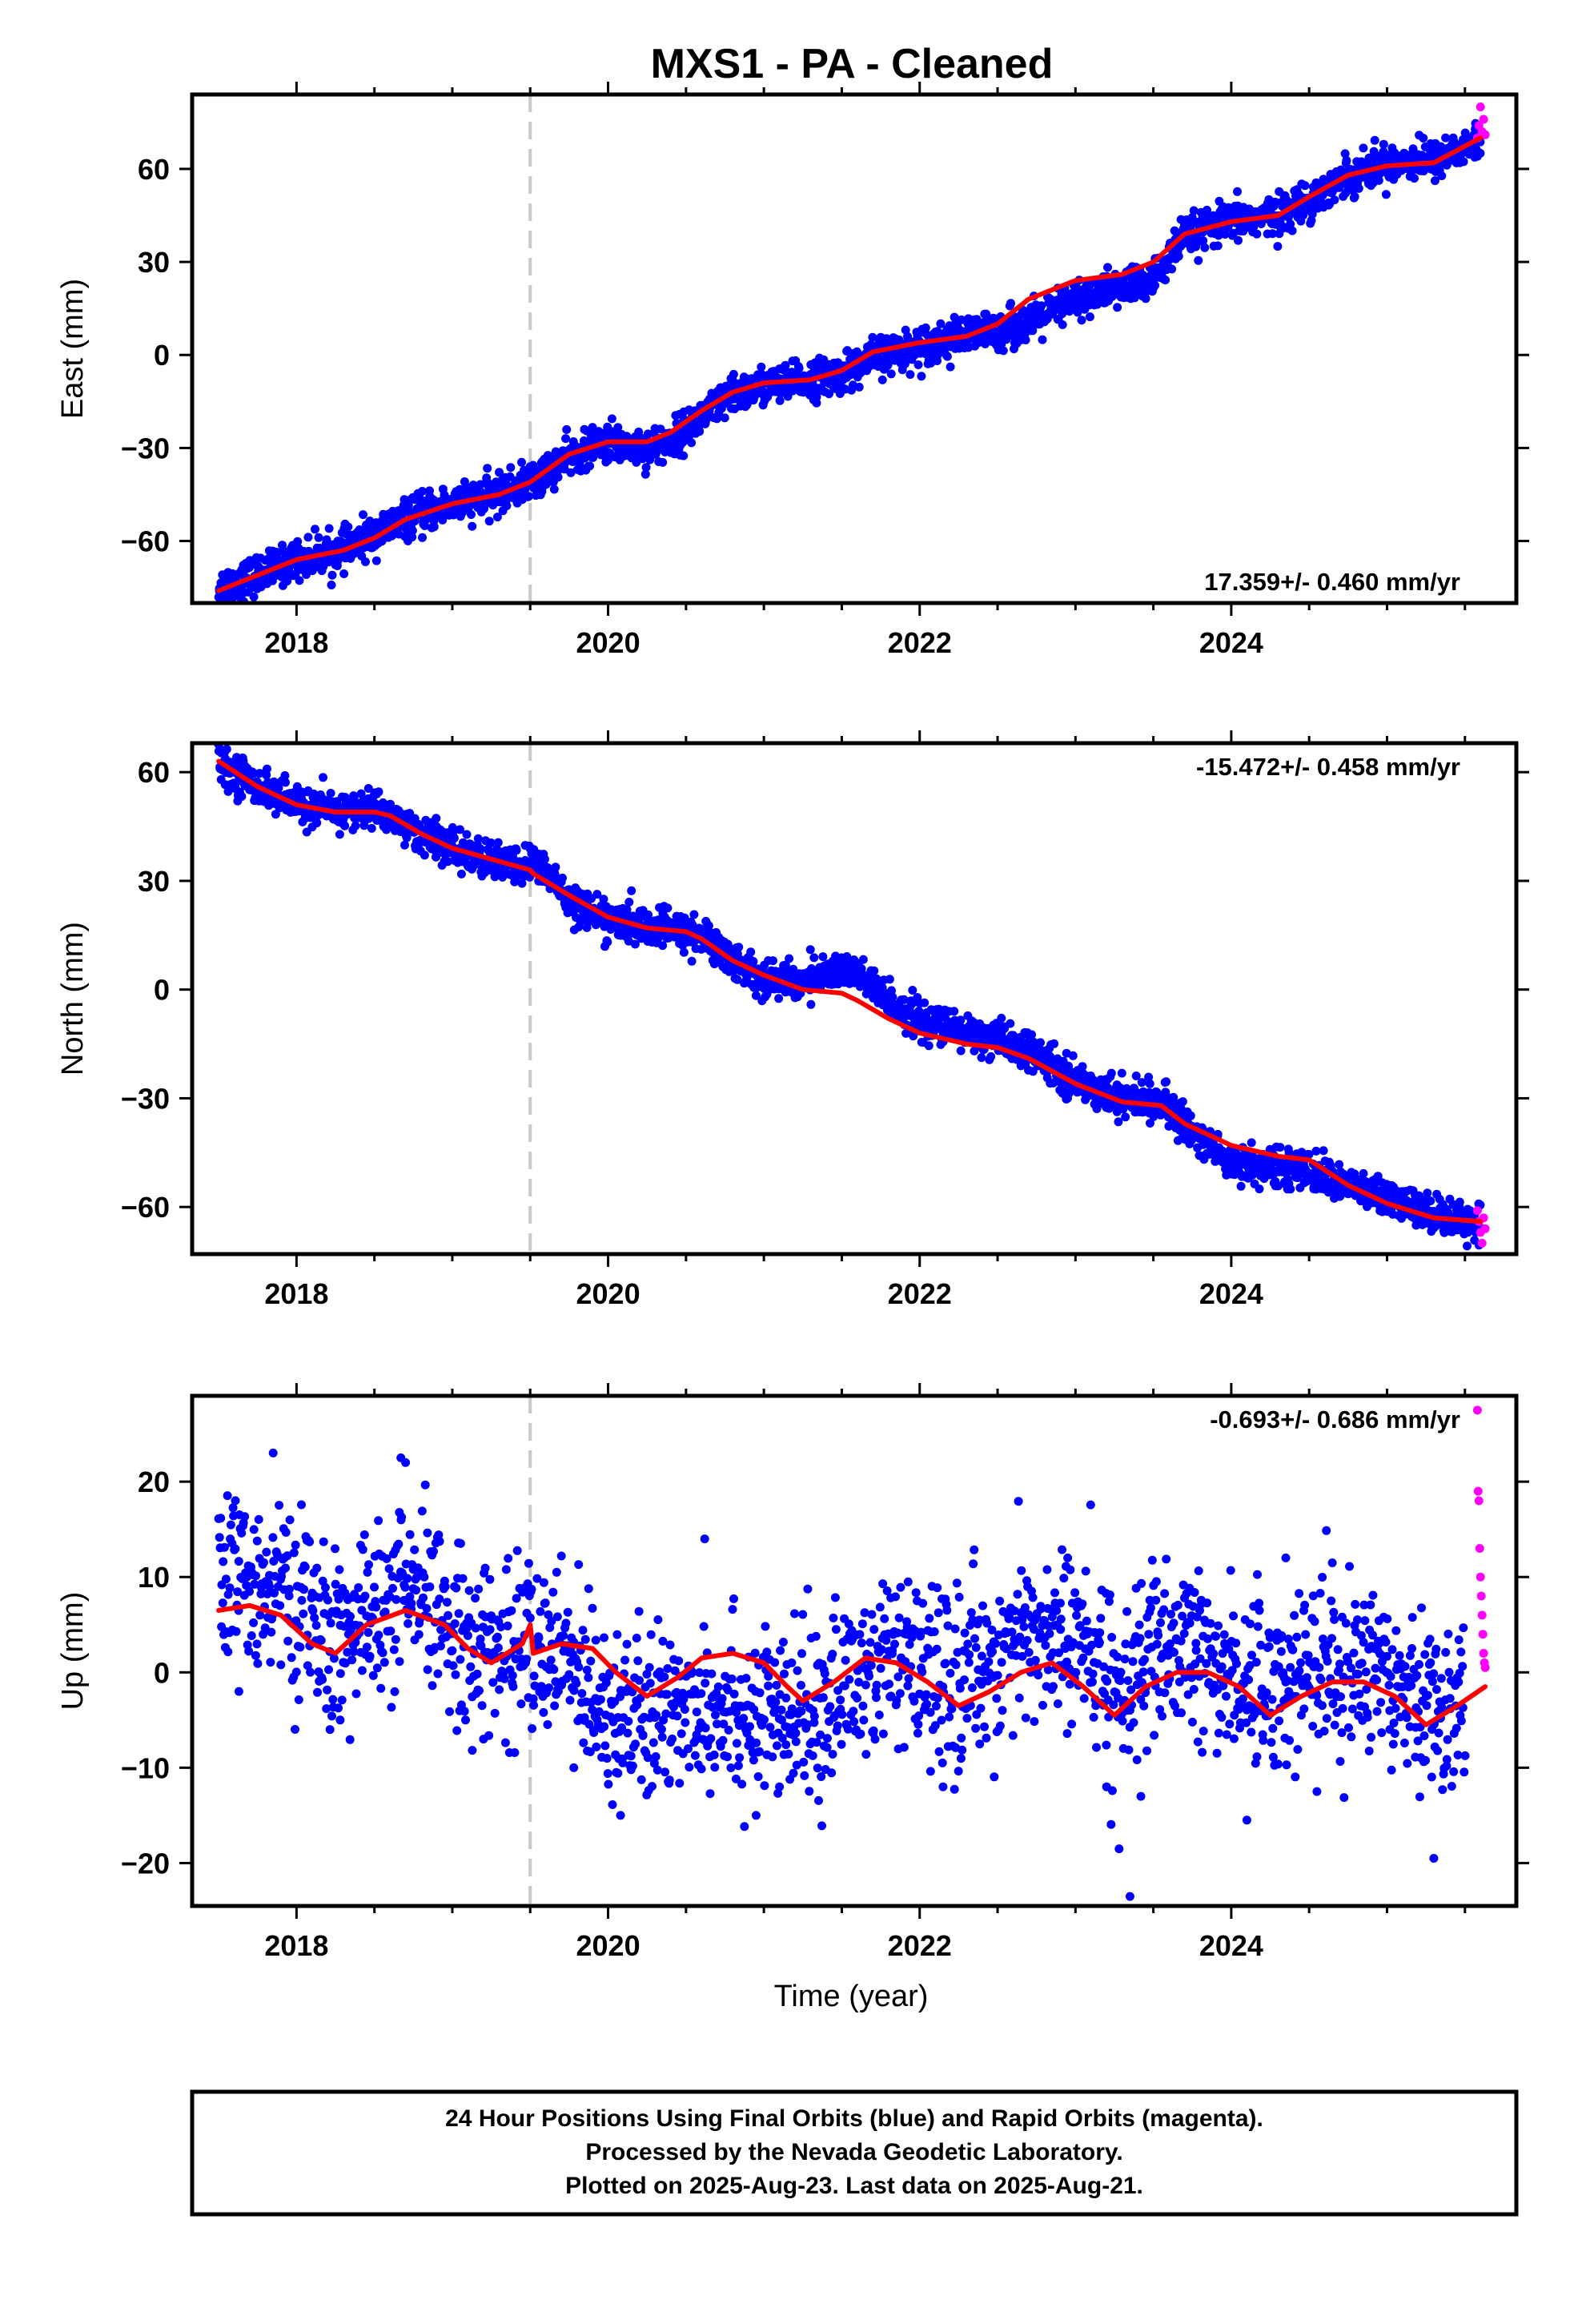 The width and height of the screenshot is (1582, 2324). What do you see at coordinates (1332, 582) in the screenshot?
I see `east-rate-label: 17.359+/- 0.460 mm/yr` at bounding box center [1332, 582].